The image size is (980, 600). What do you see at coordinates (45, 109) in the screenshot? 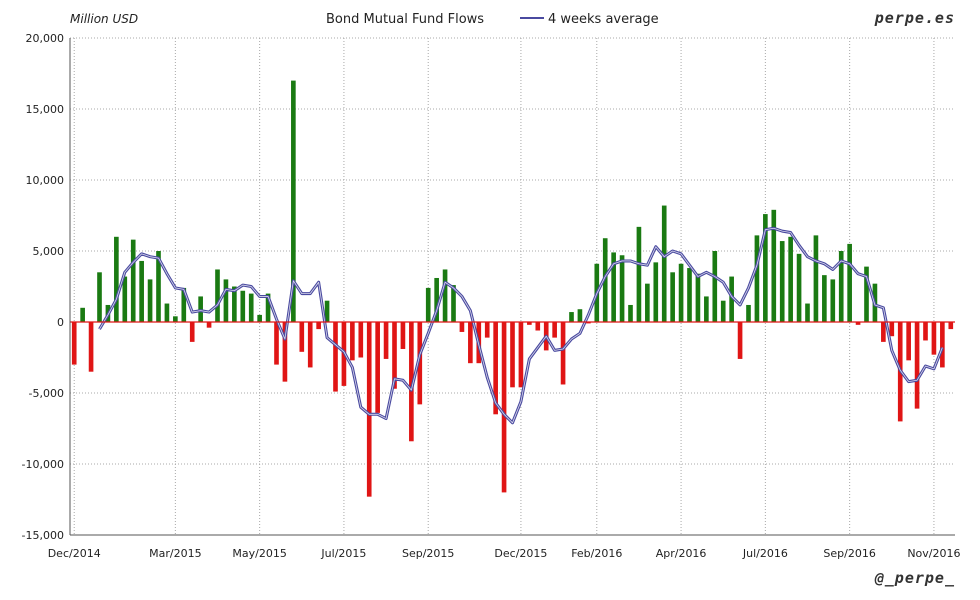
I see `y-tick-label: 15,000` at bounding box center [45, 109].